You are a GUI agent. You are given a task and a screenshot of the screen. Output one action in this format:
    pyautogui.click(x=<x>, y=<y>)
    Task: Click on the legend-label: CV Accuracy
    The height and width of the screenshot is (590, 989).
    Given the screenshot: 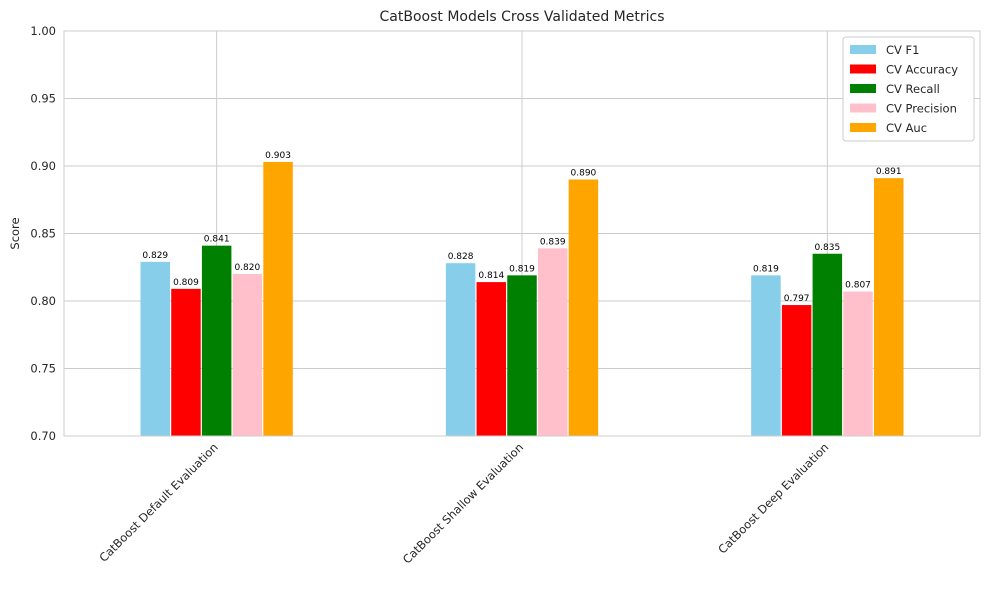 What is the action you would take?
    pyautogui.click(x=922, y=70)
    